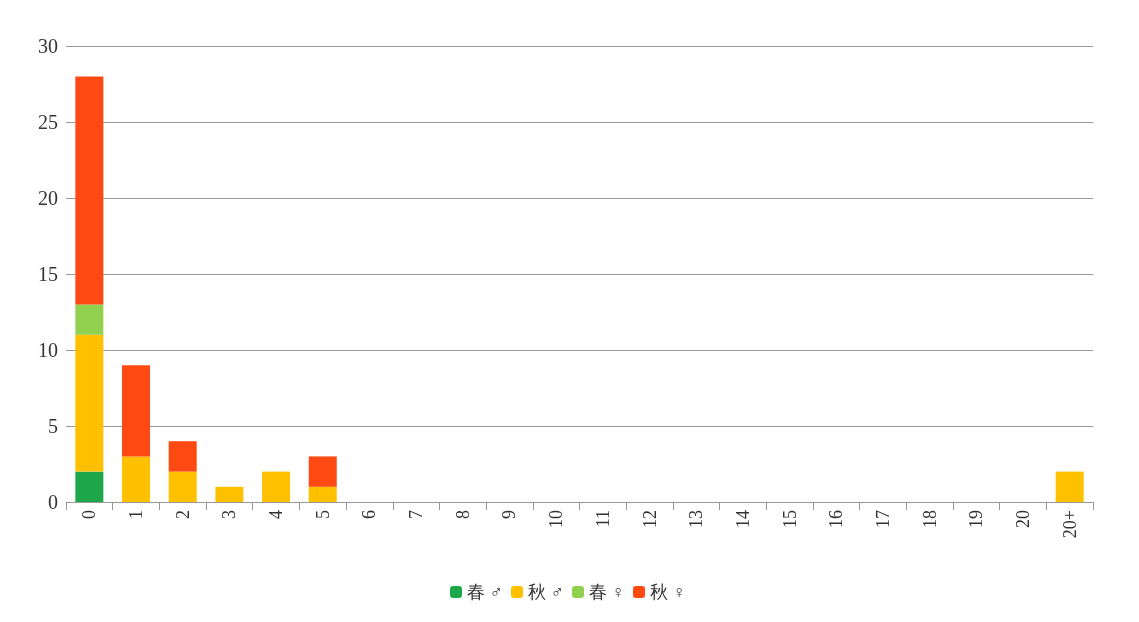 This screenshot has height=622, width=1139. I want to click on legend-label: 春 ♂, so click(485, 592).